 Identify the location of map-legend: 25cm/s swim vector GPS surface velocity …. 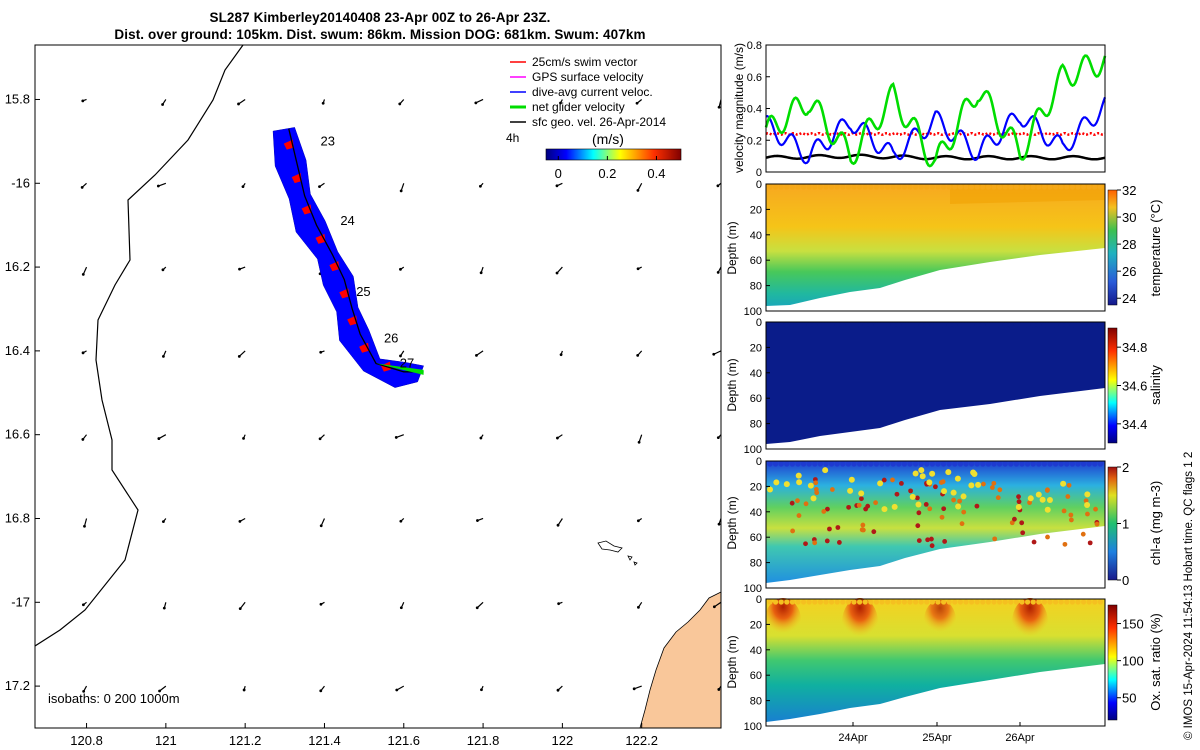
(594, 118).